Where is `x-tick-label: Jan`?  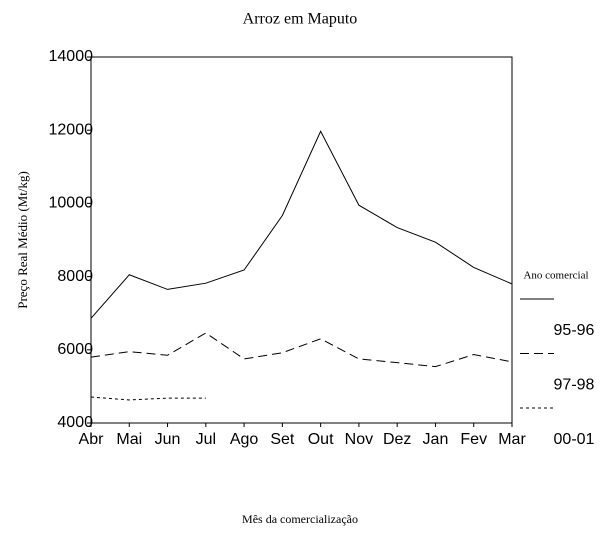 x-tick-label: Jan is located at coordinates (436, 439).